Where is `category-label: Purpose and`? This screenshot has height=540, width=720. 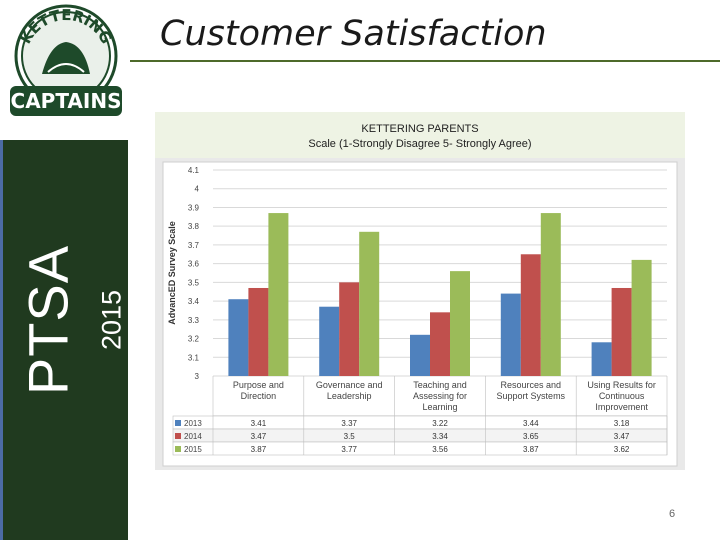 category-label: Purpose and is located at coordinates (258, 385).